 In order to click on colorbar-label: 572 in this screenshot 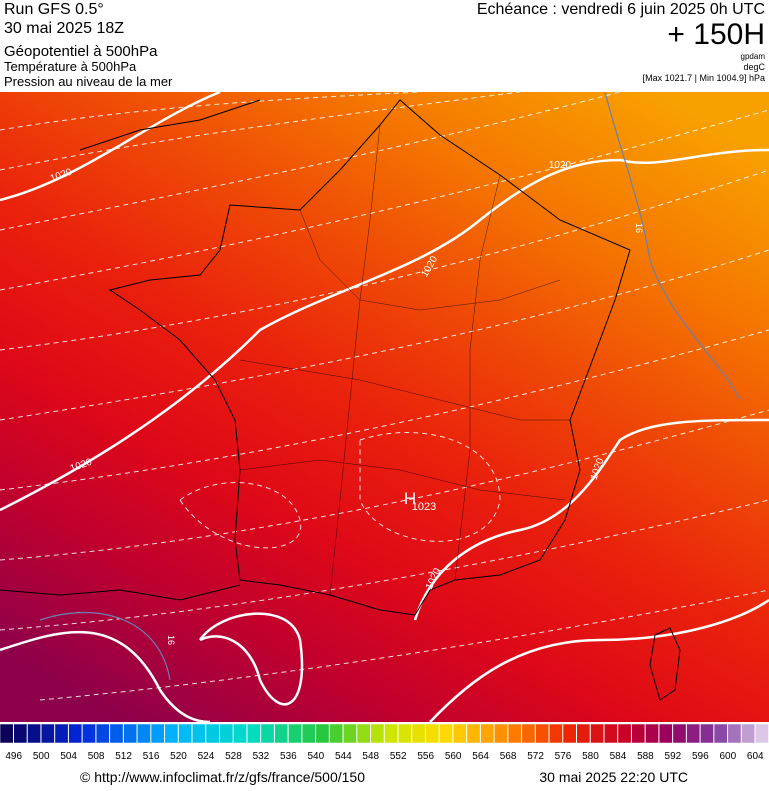, I will do `click(535, 756)`.